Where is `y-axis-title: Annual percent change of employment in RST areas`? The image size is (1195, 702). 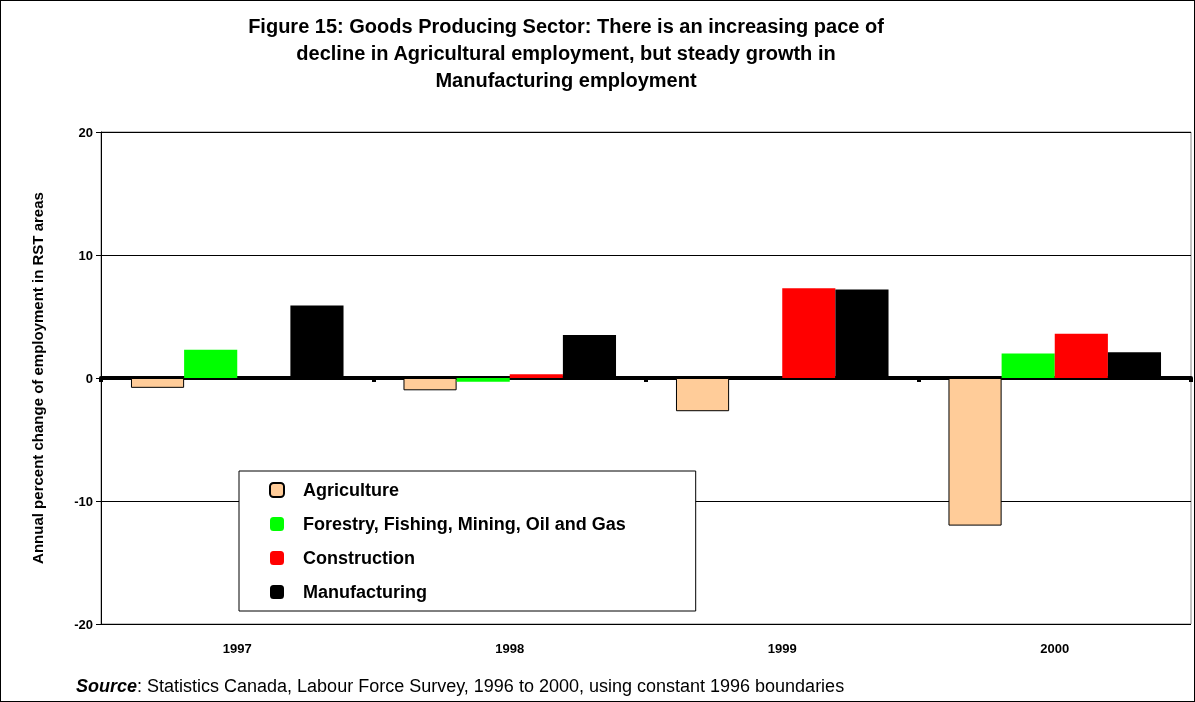
y-axis-title: Annual percent change of employment in RST areas is located at coordinates (37, 378).